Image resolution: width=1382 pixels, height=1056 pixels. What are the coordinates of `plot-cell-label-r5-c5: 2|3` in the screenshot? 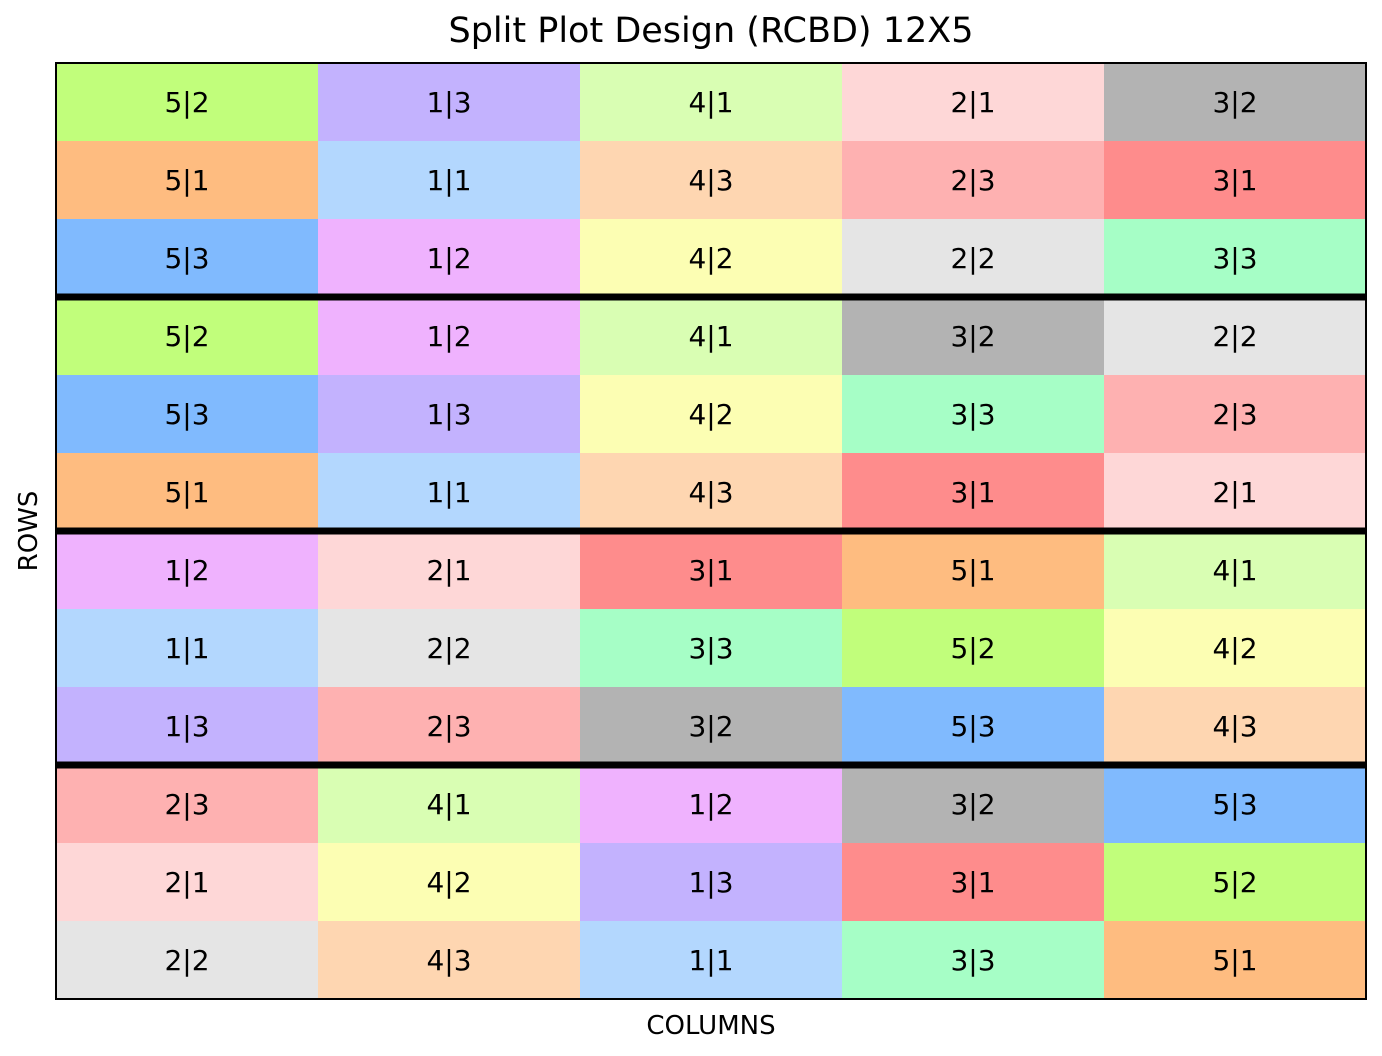 It's located at (1234, 414).